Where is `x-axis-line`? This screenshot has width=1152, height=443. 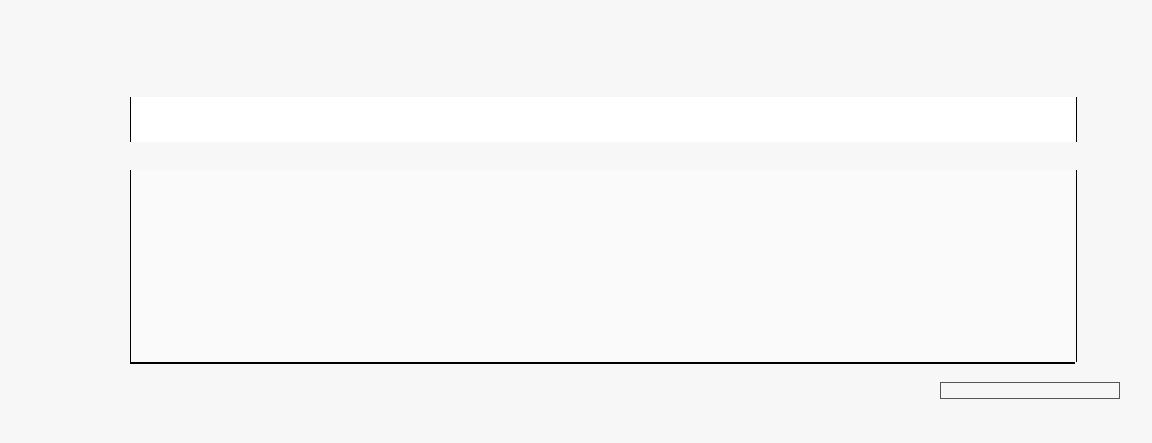 x-axis-line is located at coordinates (602, 363).